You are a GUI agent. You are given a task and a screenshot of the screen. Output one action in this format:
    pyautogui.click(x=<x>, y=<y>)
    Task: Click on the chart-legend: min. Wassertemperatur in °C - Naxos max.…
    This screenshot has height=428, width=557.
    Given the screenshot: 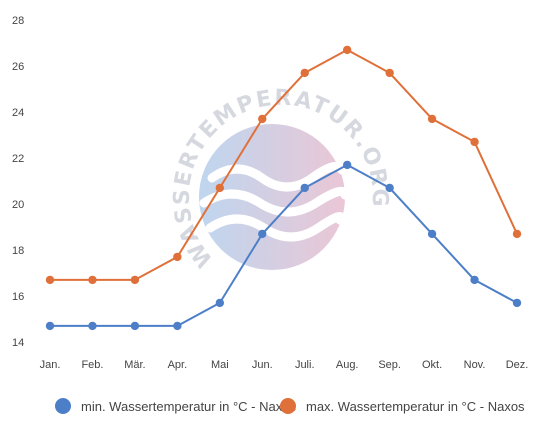 What is the action you would take?
    pyautogui.click(x=290, y=406)
    